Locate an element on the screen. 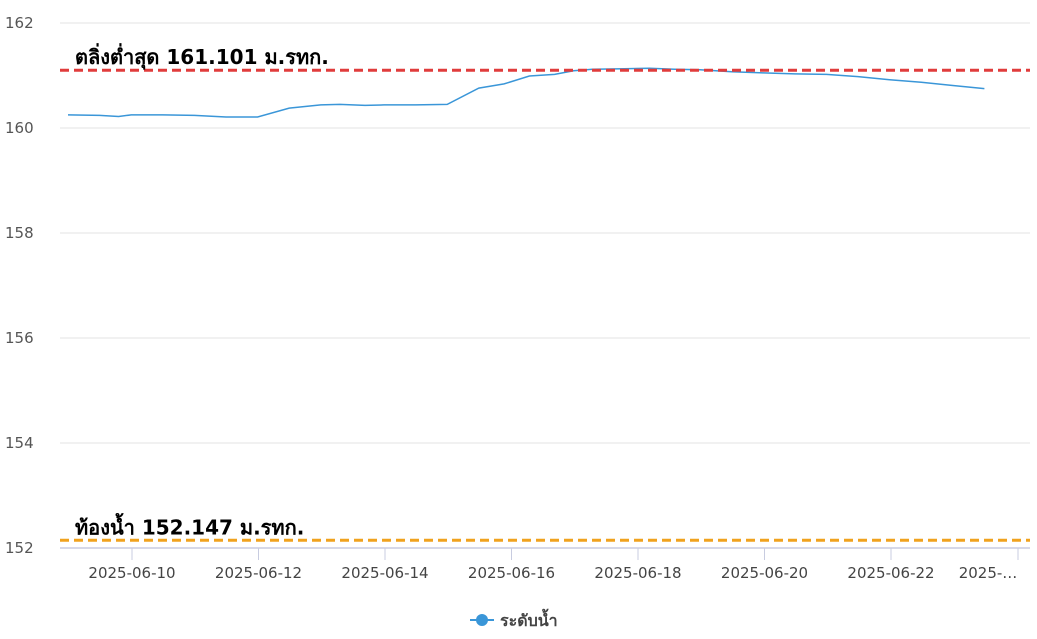  y-axis-ticks: 162 160 158 156 154 152 is located at coordinates (19, 285).